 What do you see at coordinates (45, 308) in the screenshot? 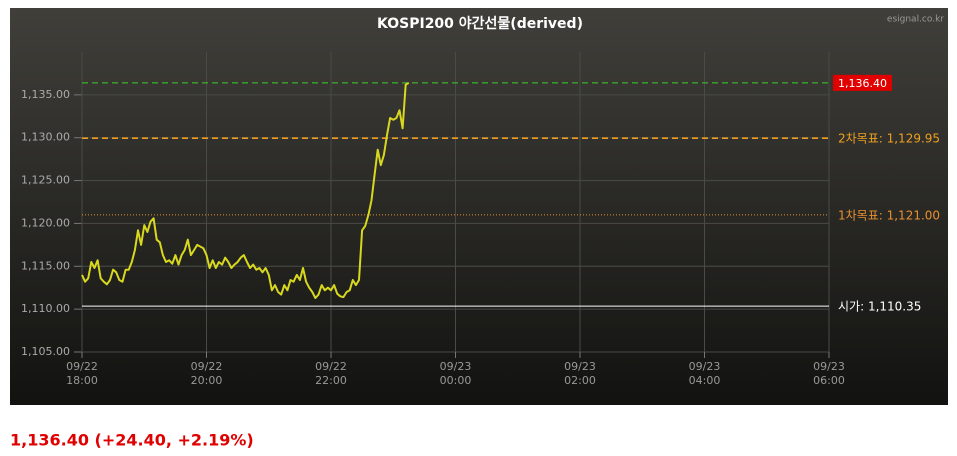
I see `y-tick-label: 1,110.00` at bounding box center [45, 308].